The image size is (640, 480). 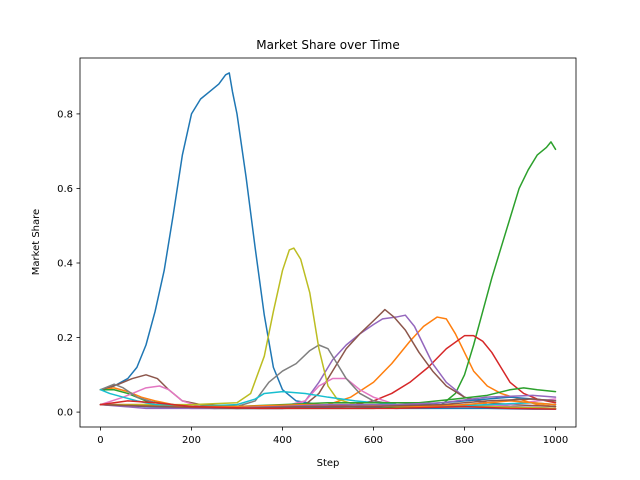 I want to click on chart-title: Market Share over Time, so click(x=327, y=45).